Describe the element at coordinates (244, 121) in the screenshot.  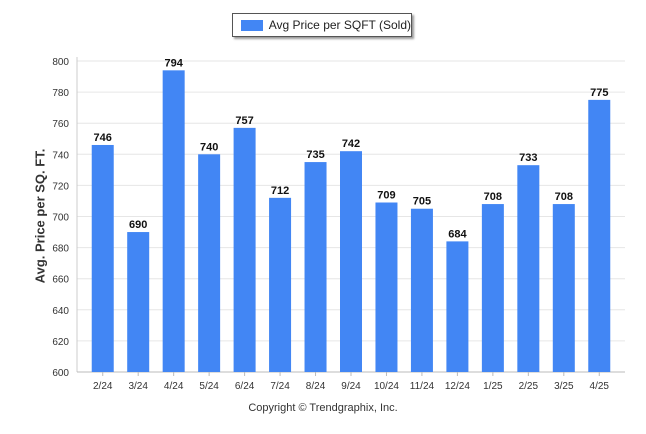
I see `data-label: 757` at that location.